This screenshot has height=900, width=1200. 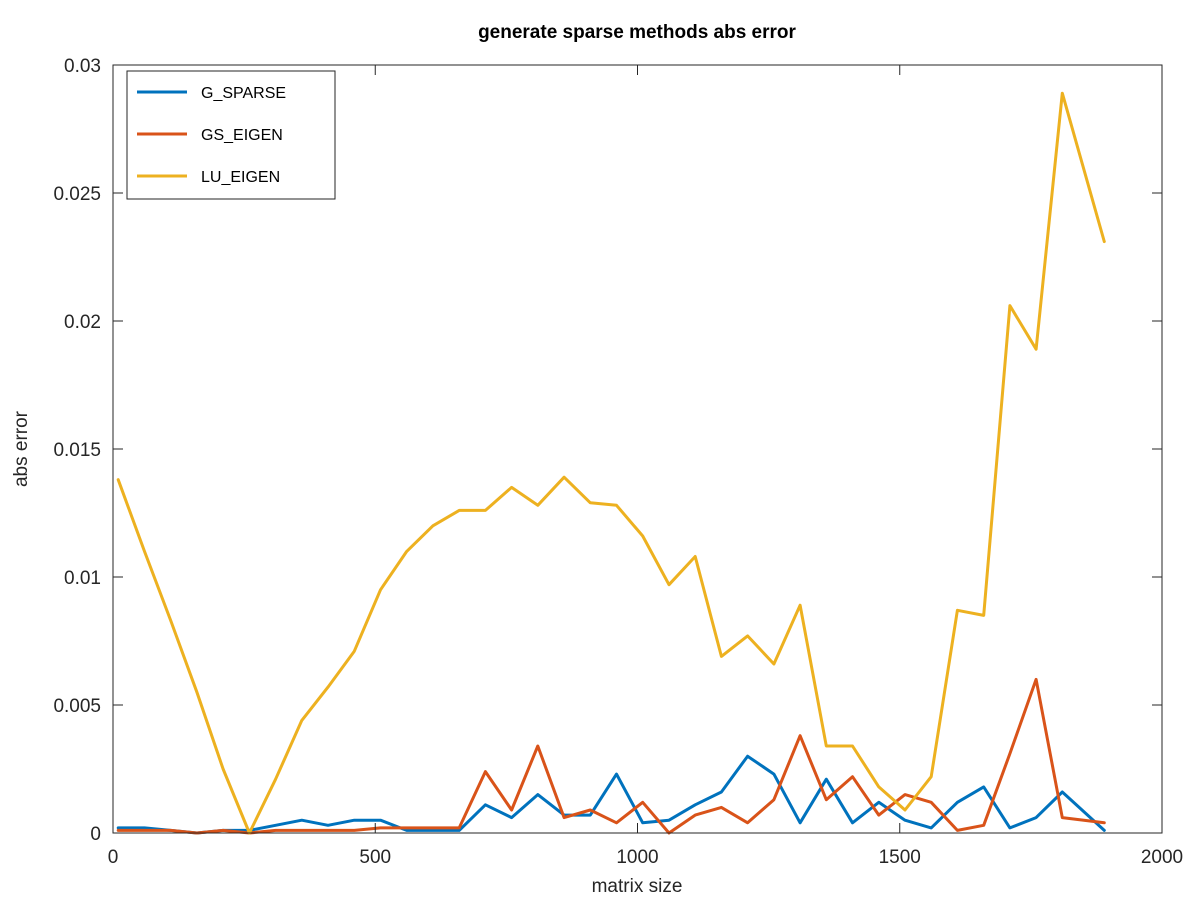 What do you see at coordinates (240, 177) in the screenshot?
I see `legend-label-lu-eigen: LU_EIGEN` at bounding box center [240, 177].